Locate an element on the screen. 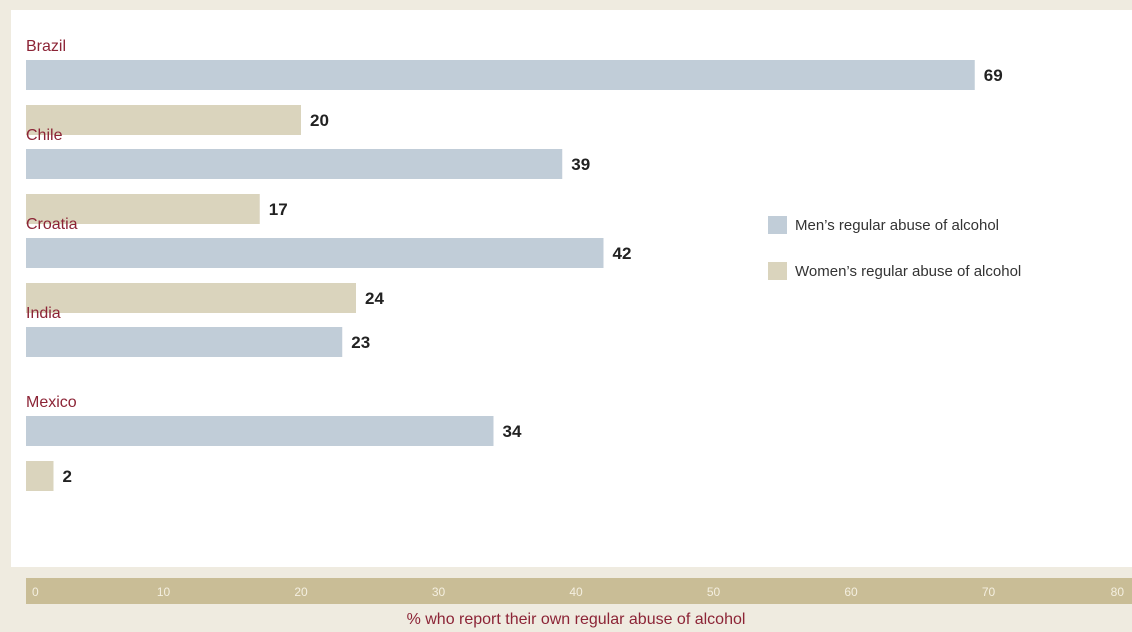  x-tick-label-0: 0 is located at coordinates (35, 592).